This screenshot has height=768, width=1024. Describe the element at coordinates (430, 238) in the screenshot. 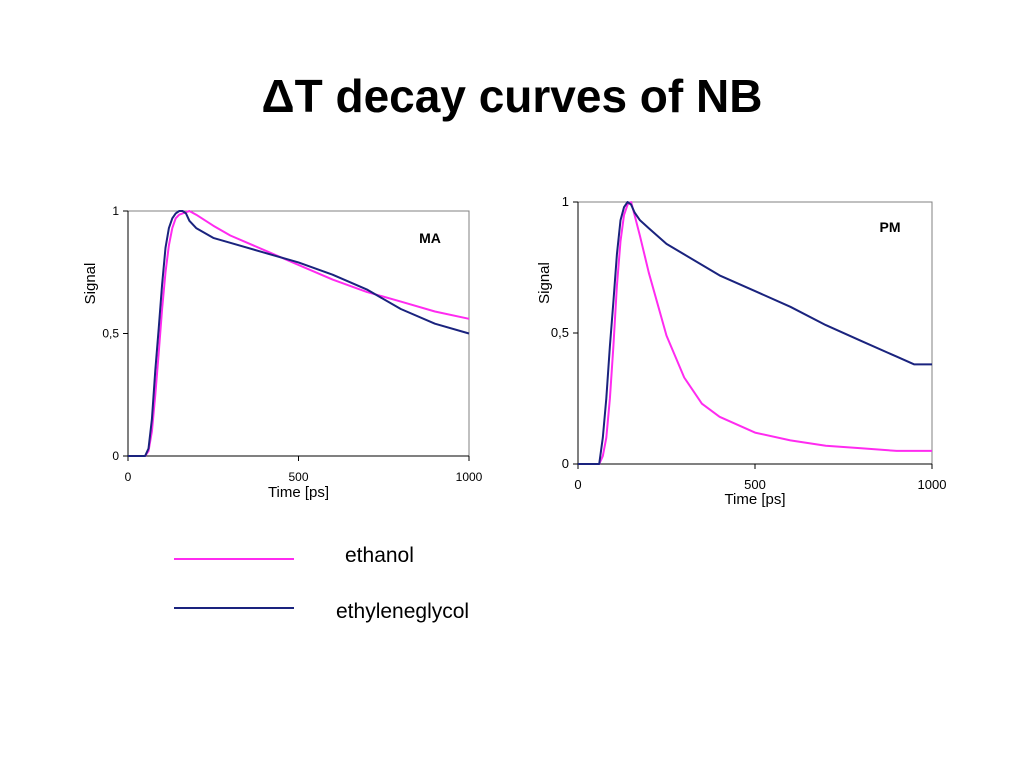

I see `chart-annotation: MA` at that location.